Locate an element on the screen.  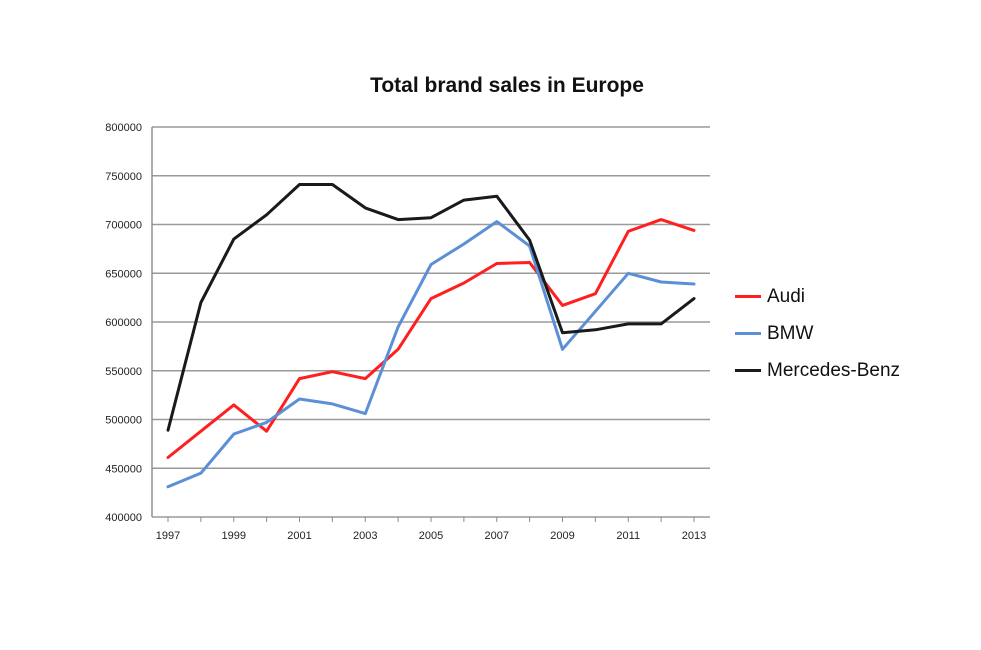
legend-item-bmw: BMW is located at coordinates (817, 333).